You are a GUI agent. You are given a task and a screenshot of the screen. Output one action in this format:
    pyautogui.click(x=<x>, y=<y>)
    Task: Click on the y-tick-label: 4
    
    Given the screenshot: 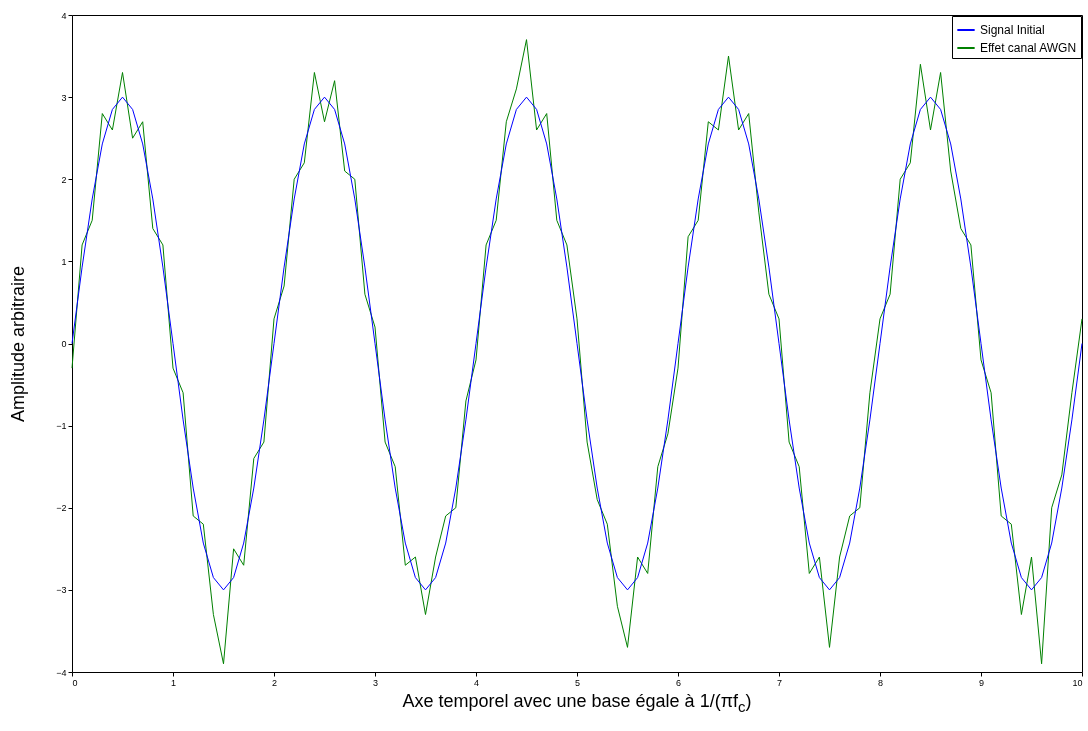 What is the action you would take?
    pyautogui.click(x=64, y=15)
    